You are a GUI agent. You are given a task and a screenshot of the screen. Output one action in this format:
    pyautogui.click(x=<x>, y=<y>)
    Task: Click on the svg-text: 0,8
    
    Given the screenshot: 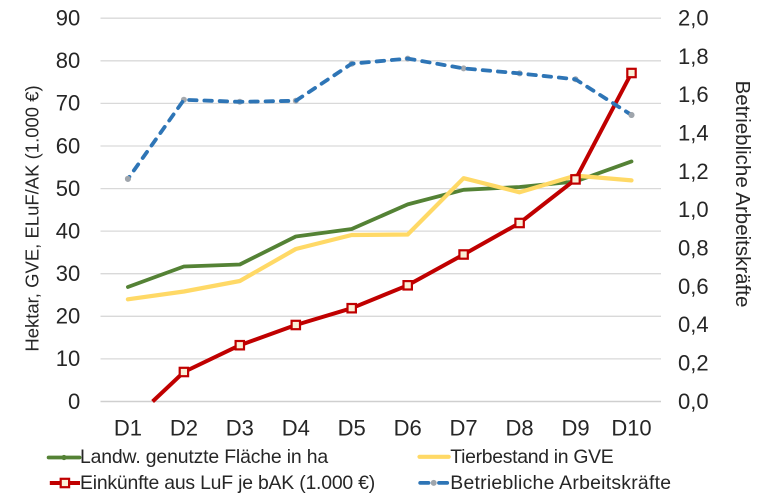 What is the action you would take?
    pyautogui.click(x=693, y=248)
    